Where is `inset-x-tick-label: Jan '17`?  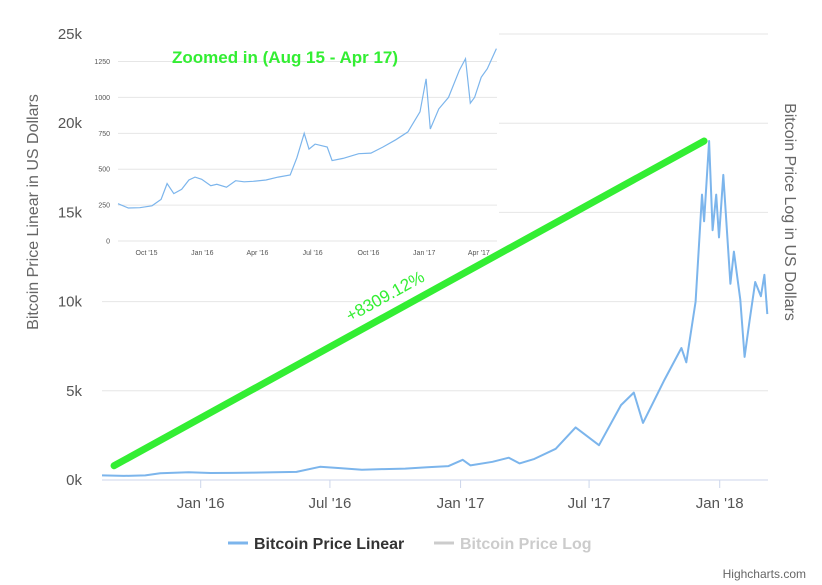
inset-x-tick-label: Jan '17 is located at coordinates (424, 253).